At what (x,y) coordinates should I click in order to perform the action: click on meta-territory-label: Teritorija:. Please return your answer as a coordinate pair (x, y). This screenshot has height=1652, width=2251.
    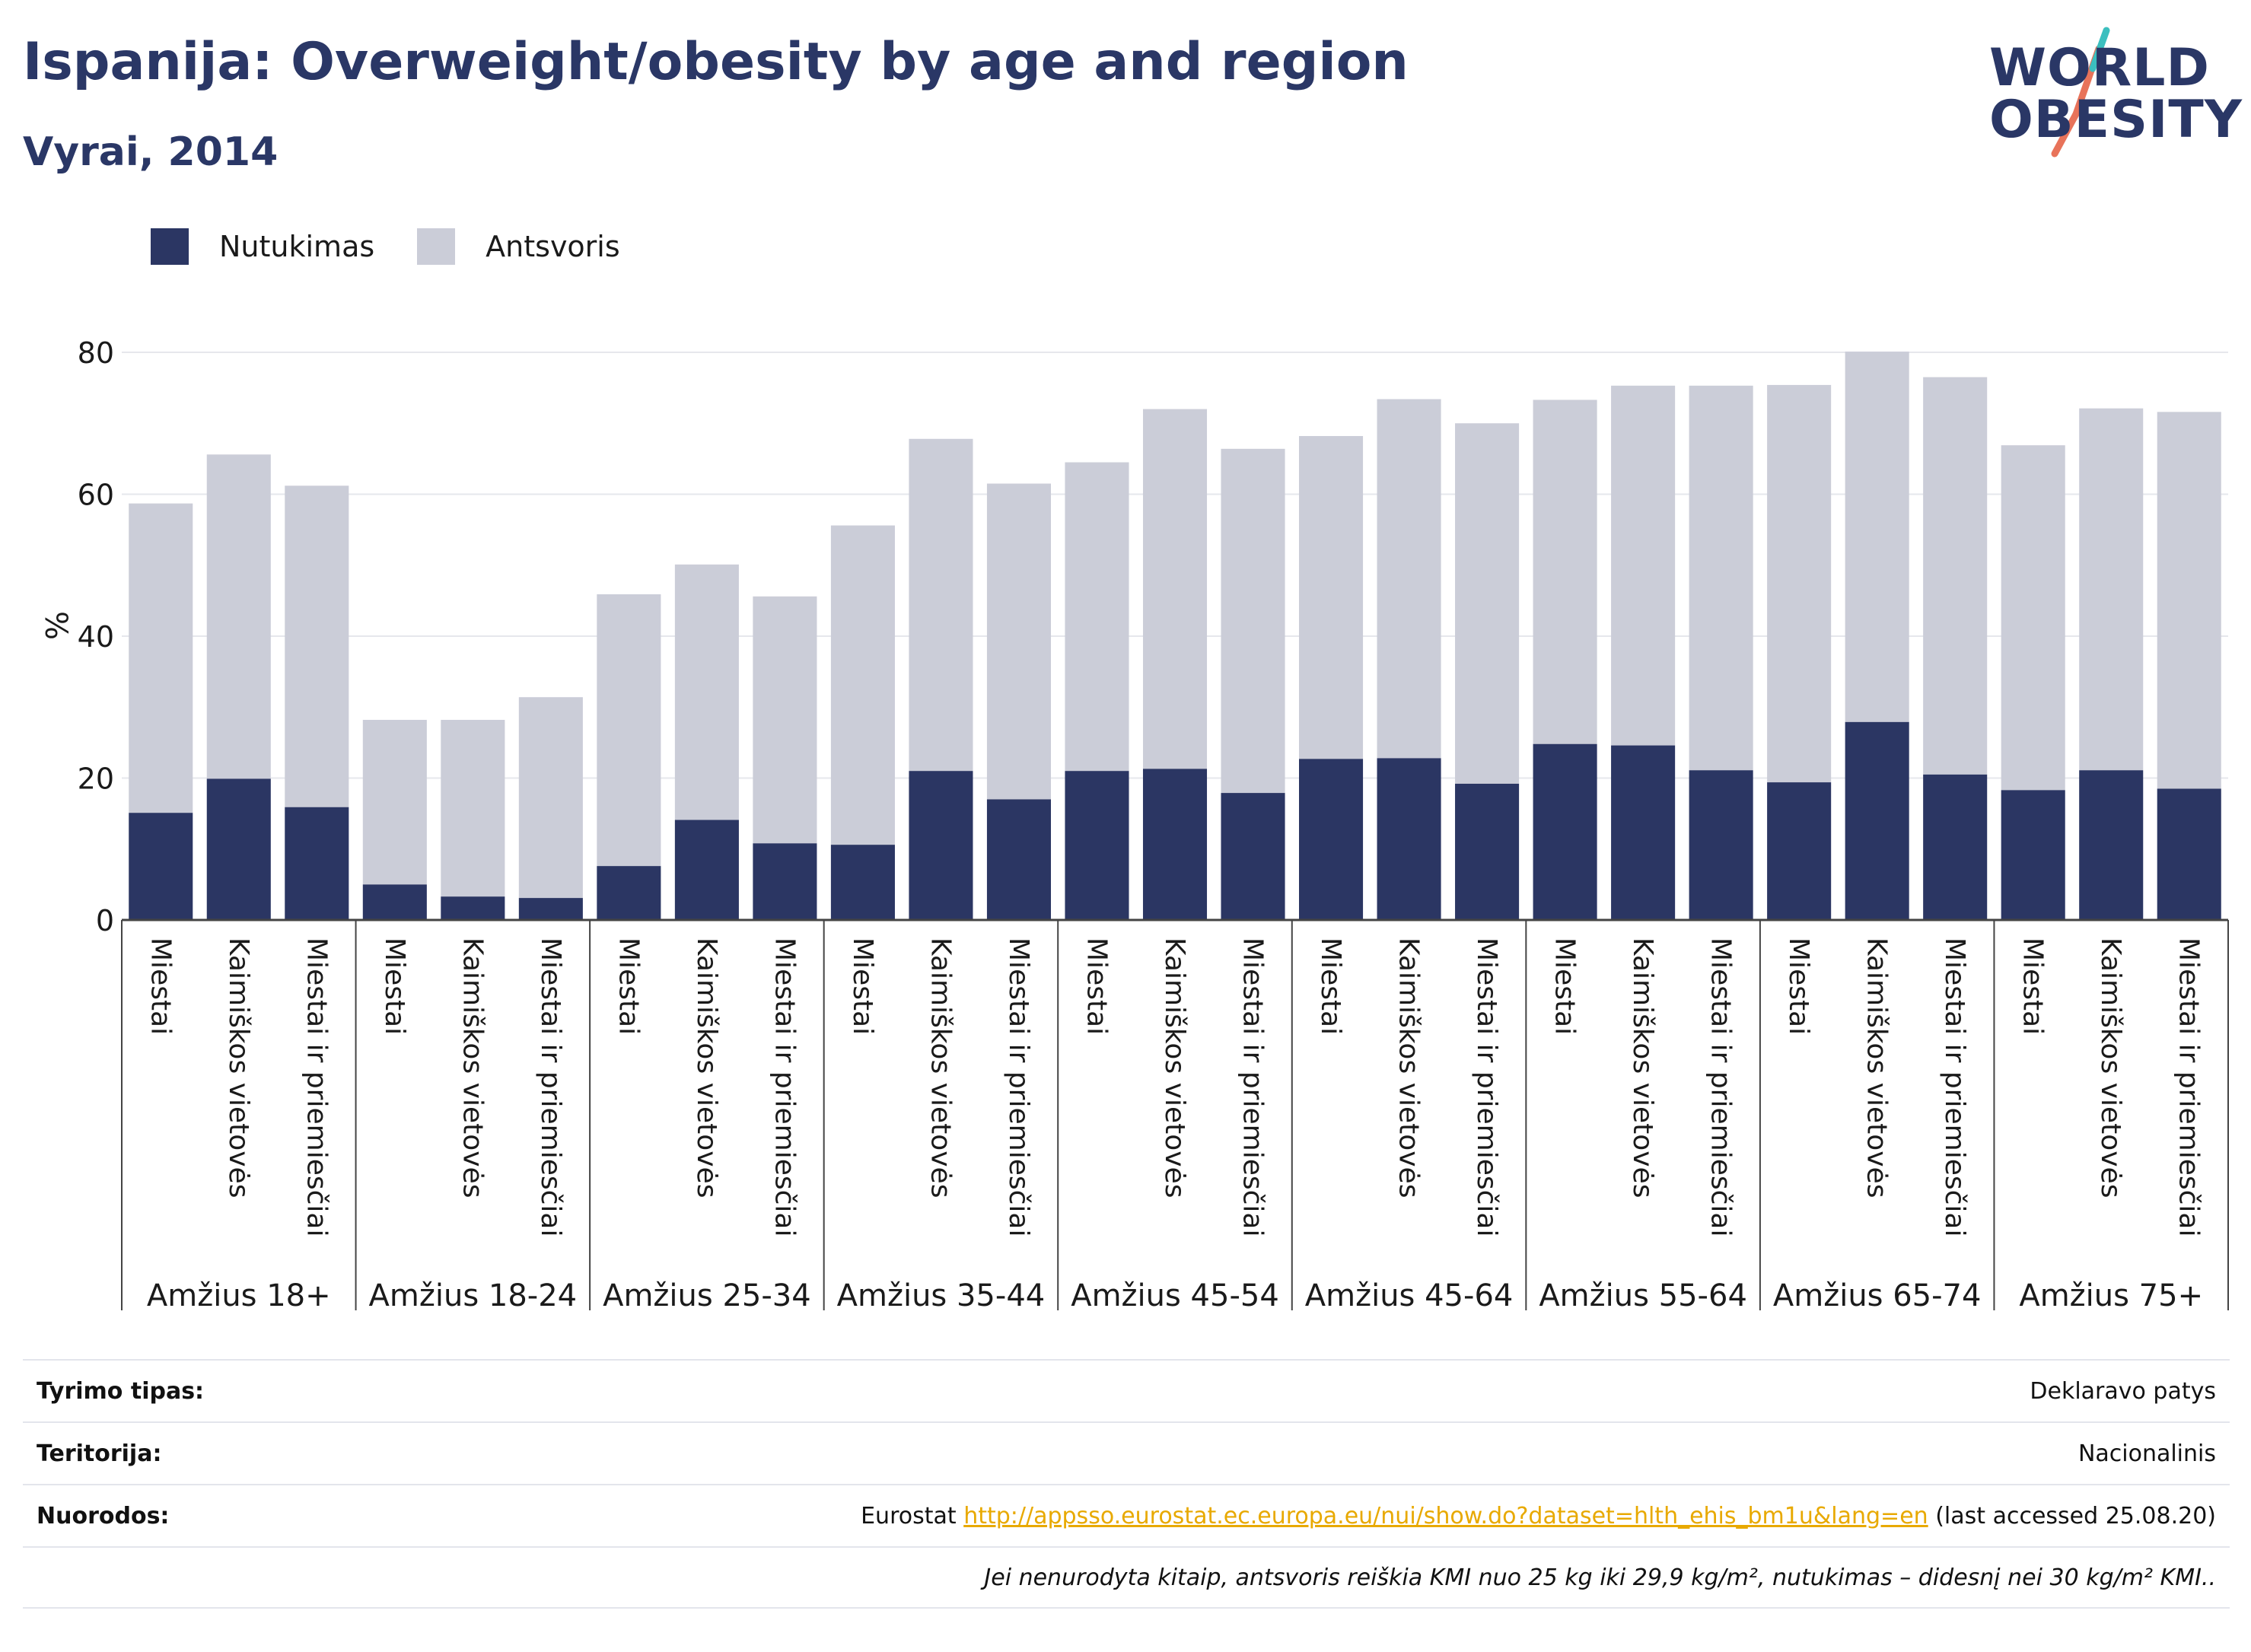
    Looking at the image, I should click on (99, 1453).